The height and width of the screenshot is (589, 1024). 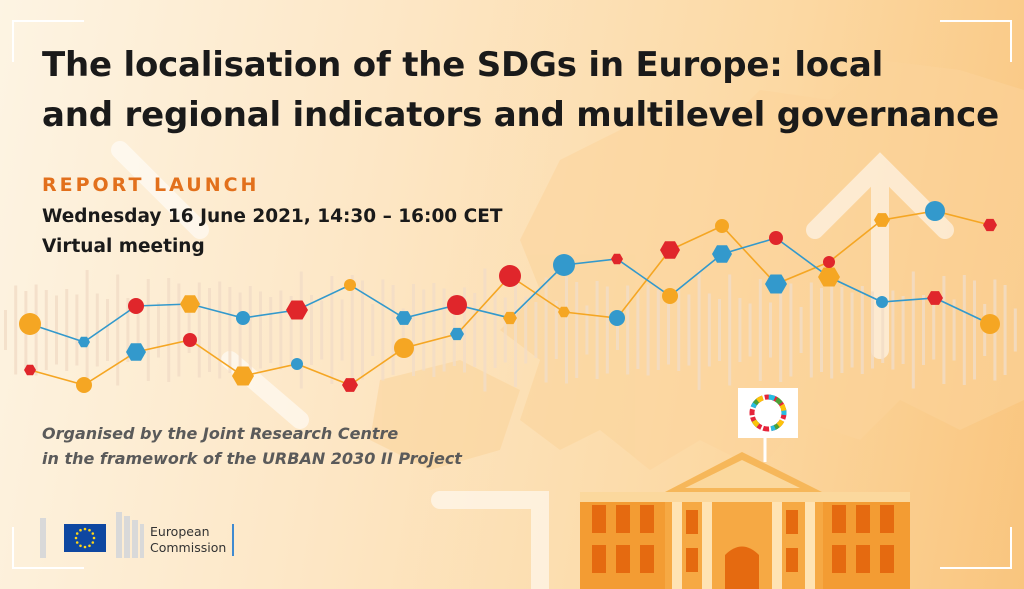 I want to click on logo-line-2: Commission, so click(x=188, y=547).